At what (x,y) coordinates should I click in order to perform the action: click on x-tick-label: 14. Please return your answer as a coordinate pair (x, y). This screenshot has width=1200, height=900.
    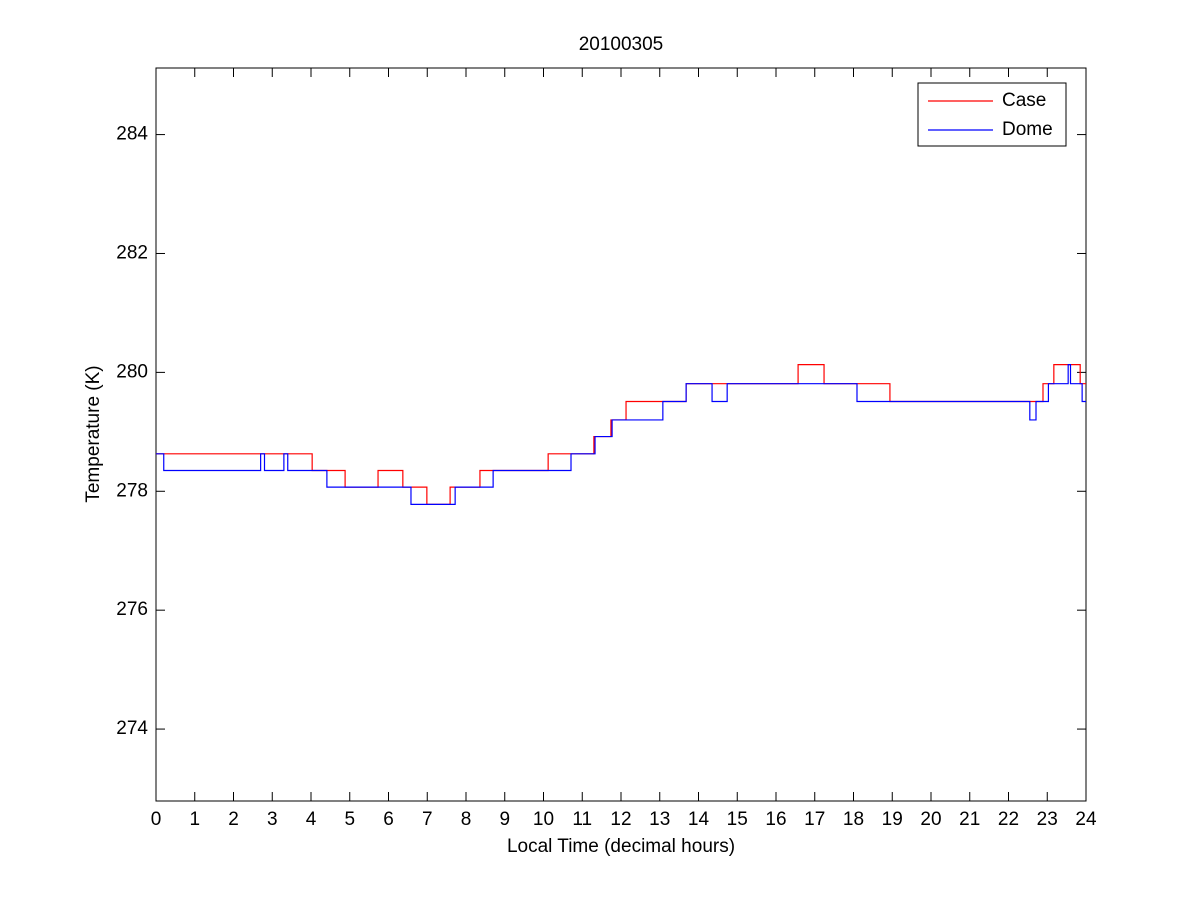
    Looking at the image, I should click on (699, 819).